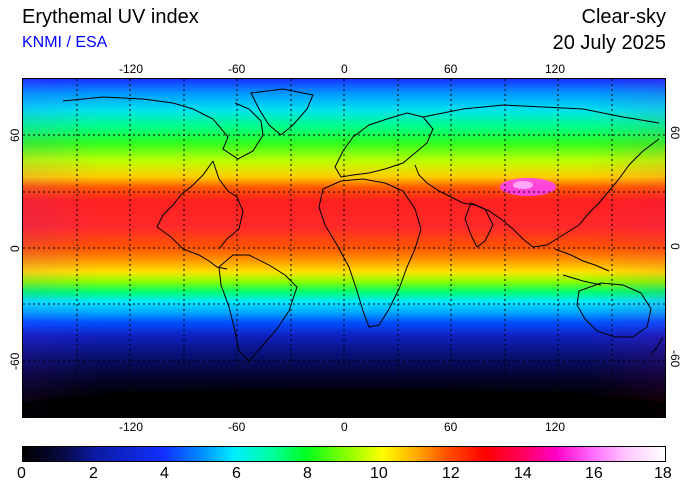 This screenshot has height=490, width=688. What do you see at coordinates (15, 135) in the screenshot?
I see `lat-tick-left: 60` at bounding box center [15, 135].